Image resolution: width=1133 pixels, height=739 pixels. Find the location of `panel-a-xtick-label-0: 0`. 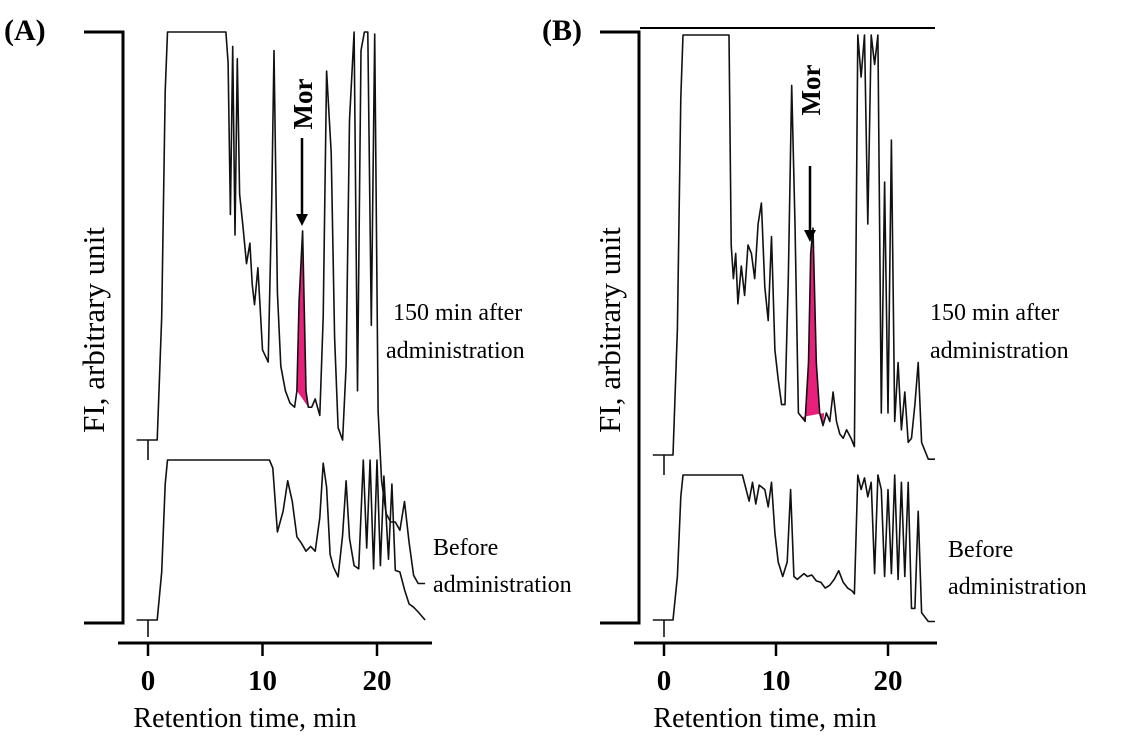

panel-a-xtick-label-0: 0 is located at coordinates (148, 681).